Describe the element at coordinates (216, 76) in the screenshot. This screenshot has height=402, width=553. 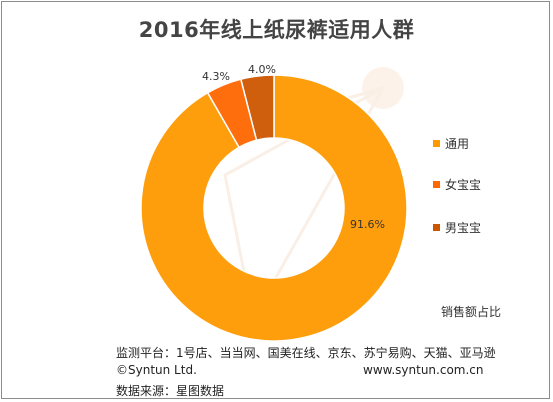
I see `data-label-2: 4.3%` at that location.